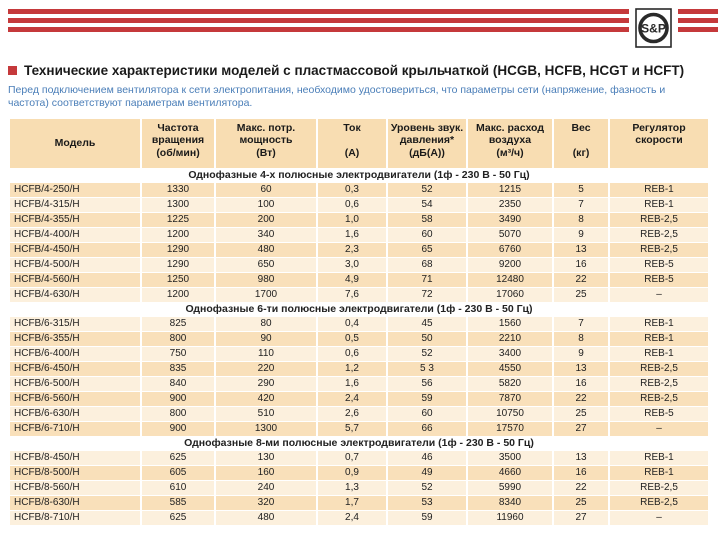  What do you see at coordinates (427, 457) in the screenshot?
I see `value-cell-sound: 46` at bounding box center [427, 457].